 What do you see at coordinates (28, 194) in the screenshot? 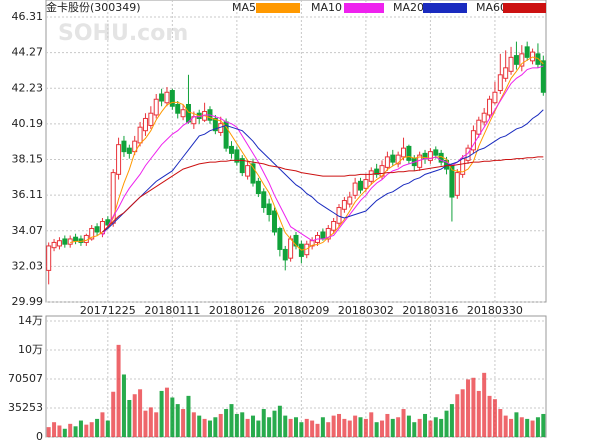
I see `y-tick-label: 36.11` at bounding box center [28, 194].